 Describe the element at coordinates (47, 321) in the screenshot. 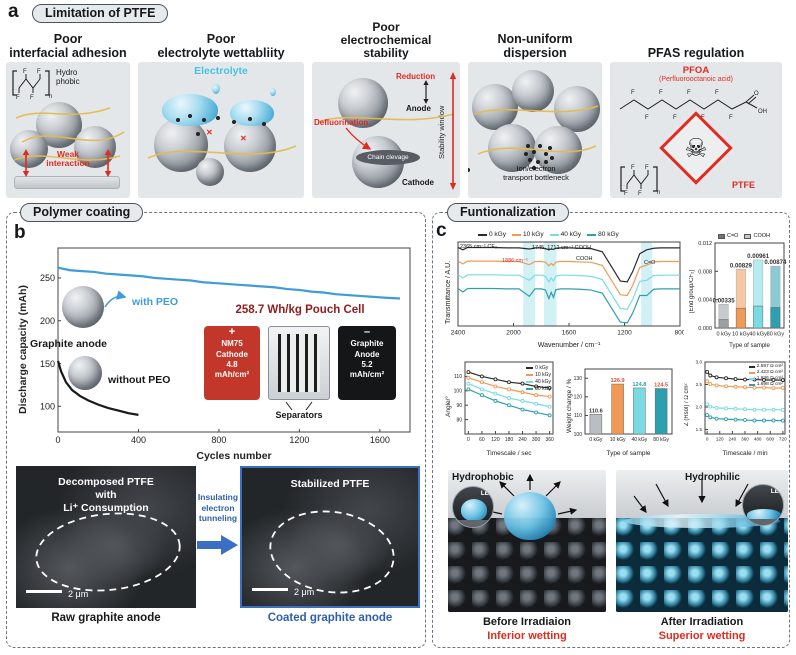

I see `svg-text: 200` at that location.